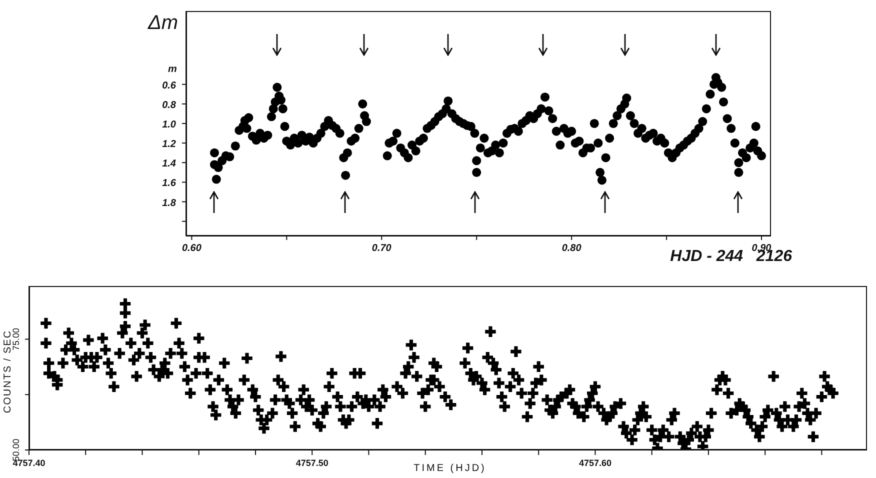 The image size is (876, 478). What do you see at coordinates (192, 248) in the screenshot?
I see `x-tick-label: 0.60` at bounding box center [192, 248].